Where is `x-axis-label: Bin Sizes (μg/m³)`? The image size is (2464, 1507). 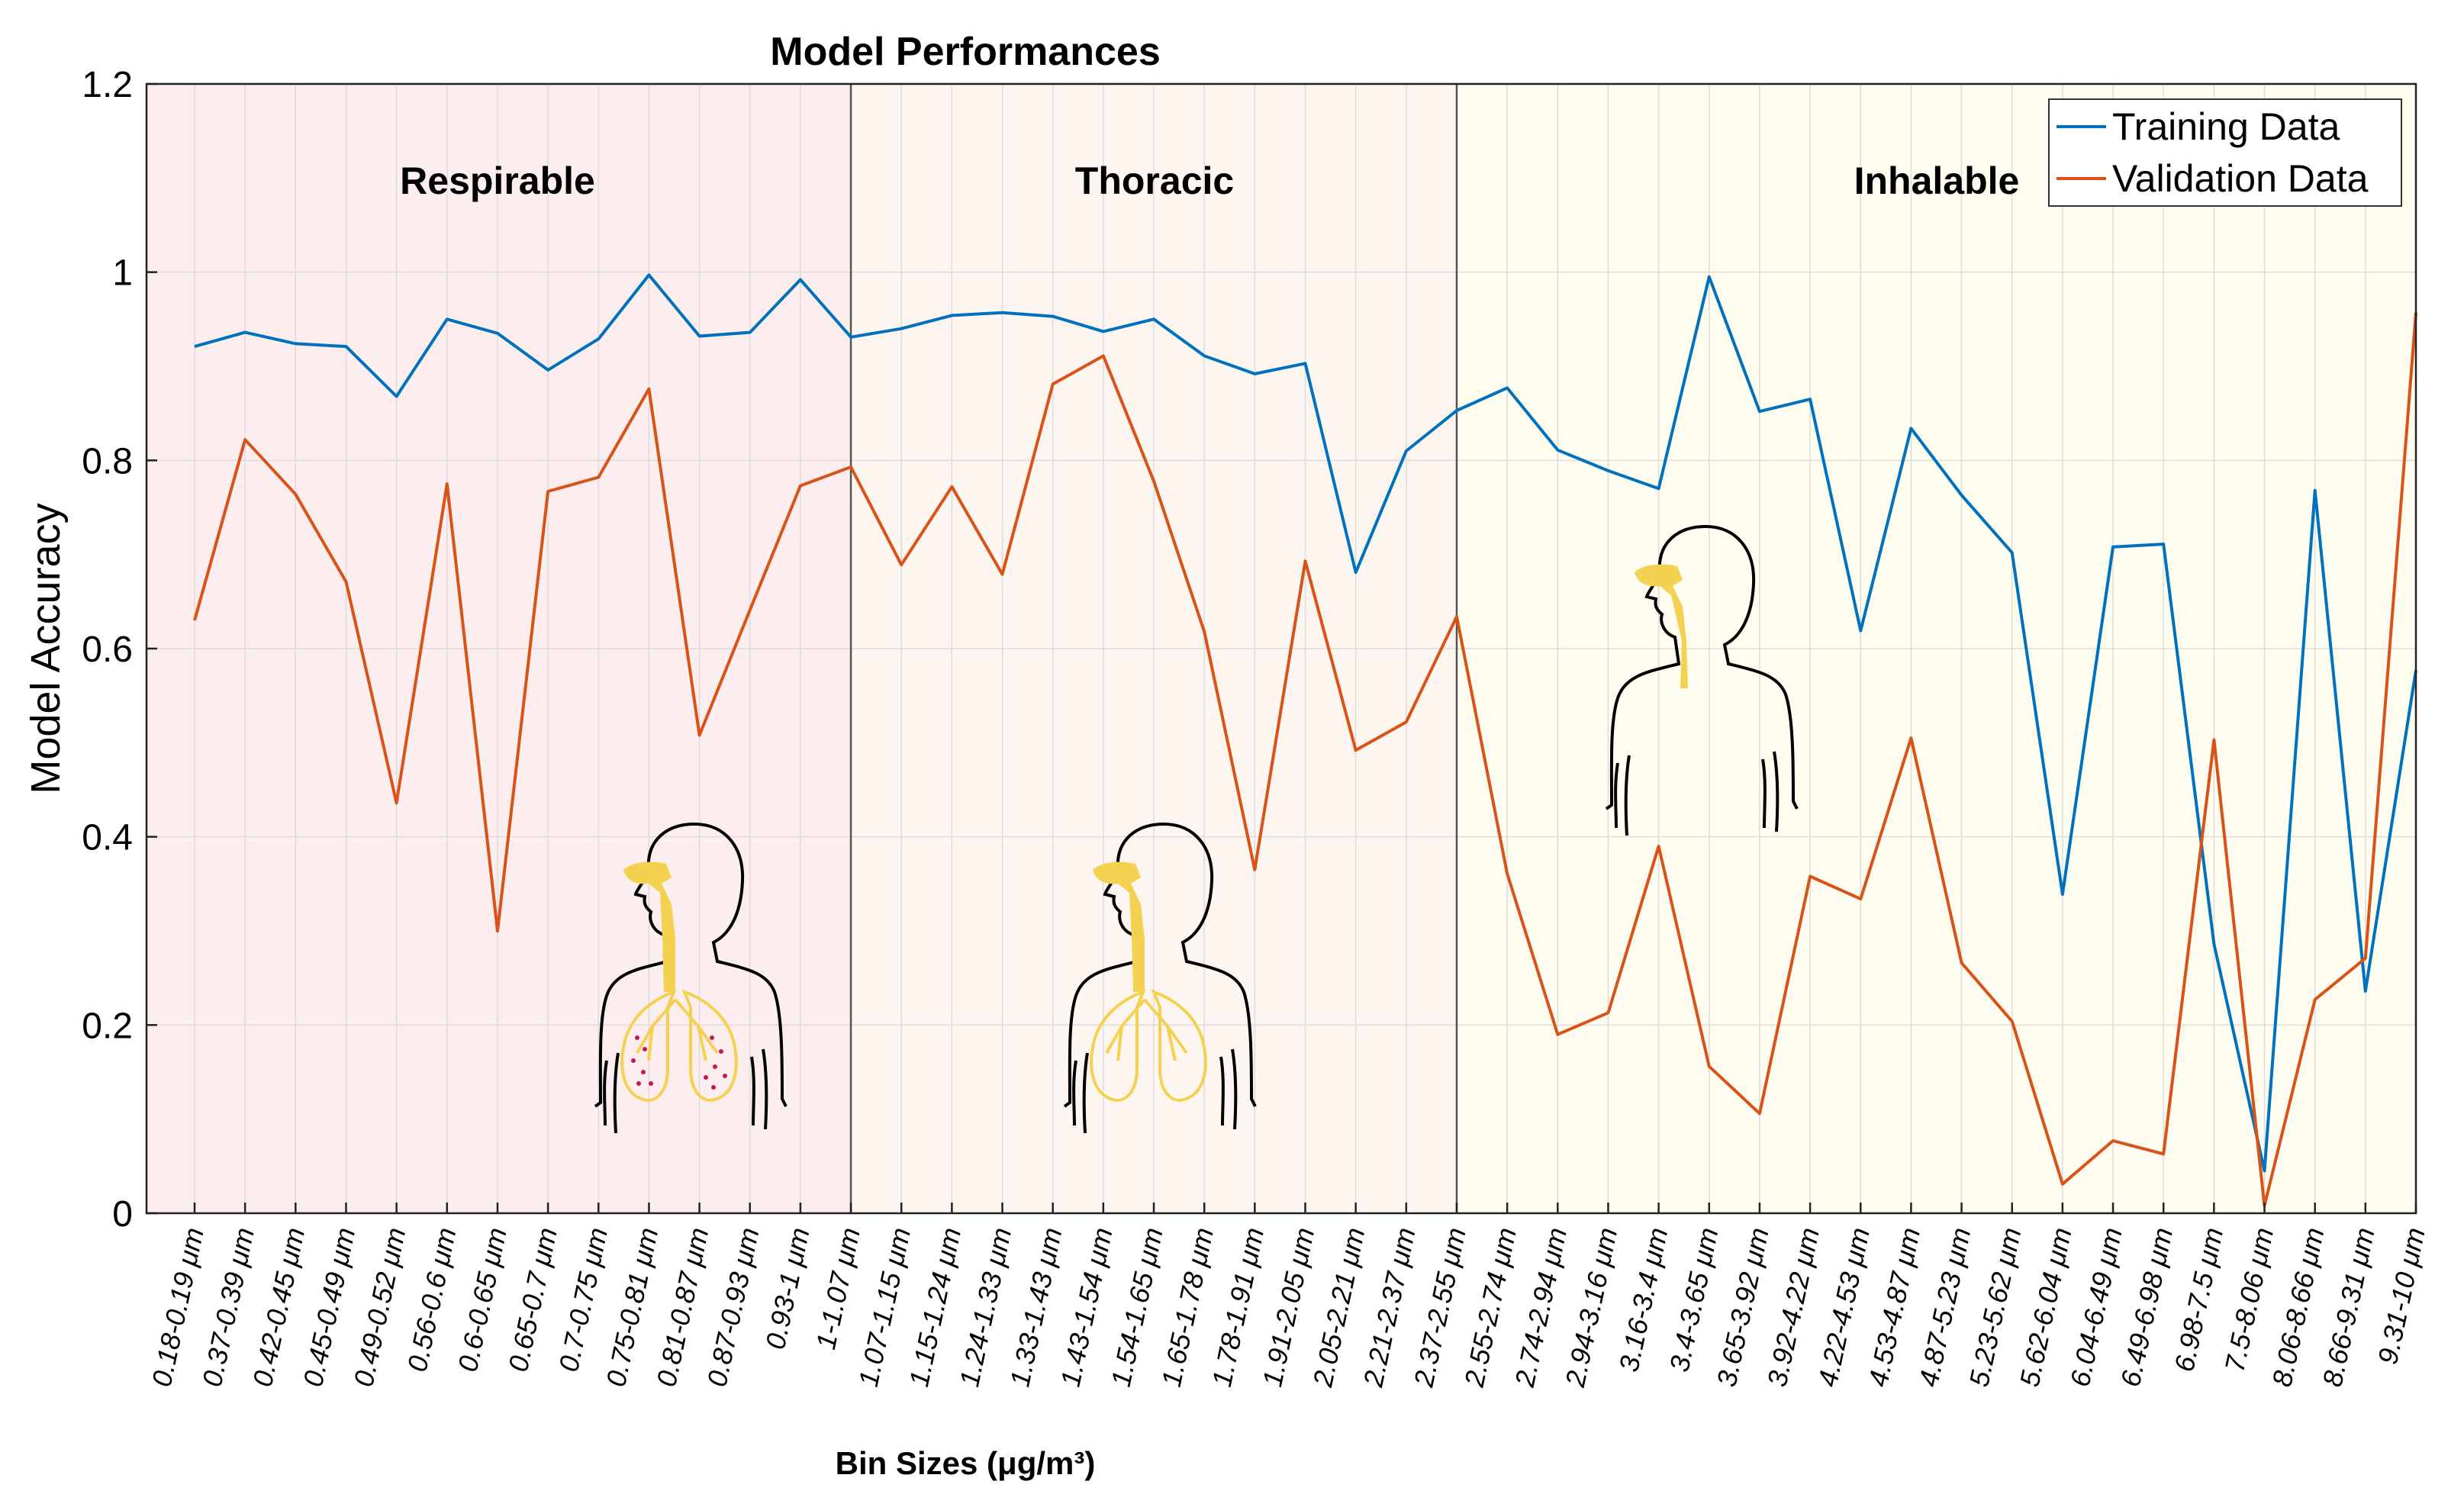 x-axis-label: Bin Sizes (μg/m³) is located at coordinates (966, 1463).